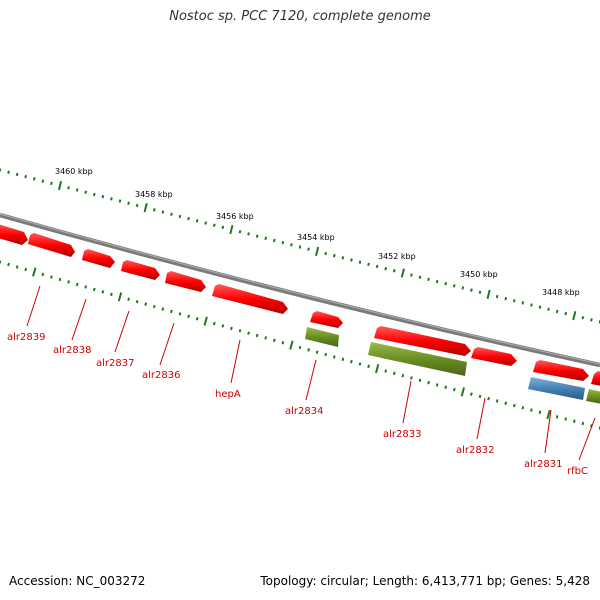  I want to click on gene-feature-alr2839, so click(14, 234).